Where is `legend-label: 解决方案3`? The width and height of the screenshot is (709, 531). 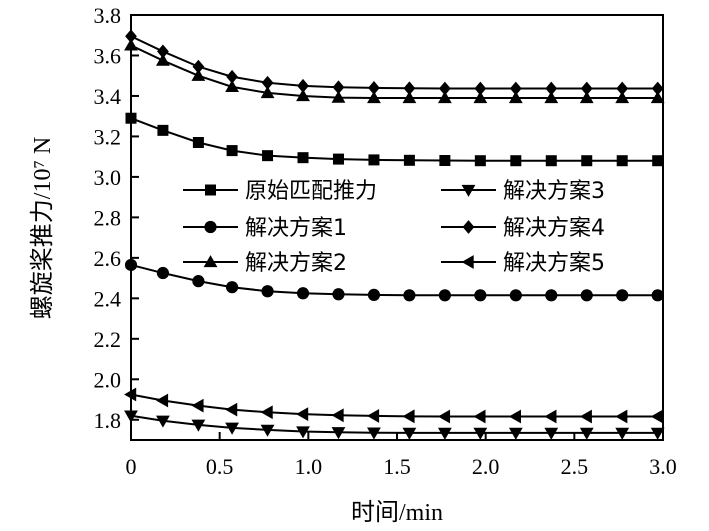 legend-label: 解决方案3 is located at coordinates (554, 191).